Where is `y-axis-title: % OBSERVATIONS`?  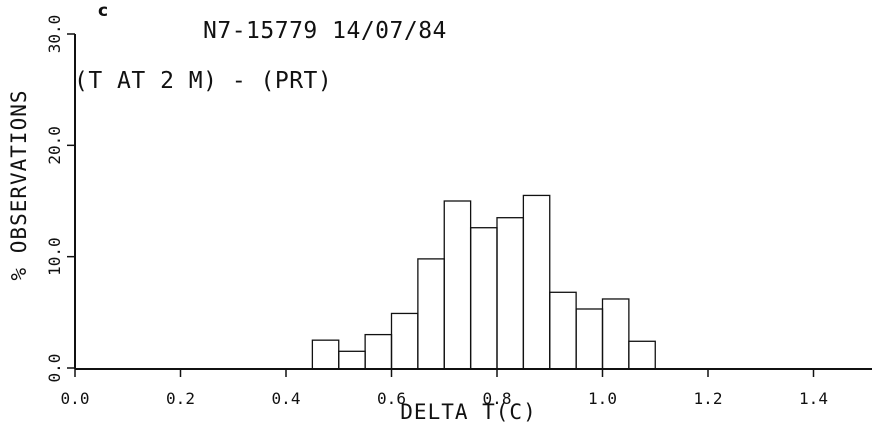
y-axis-title: % OBSERVATIONS is located at coordinates (19, 184).